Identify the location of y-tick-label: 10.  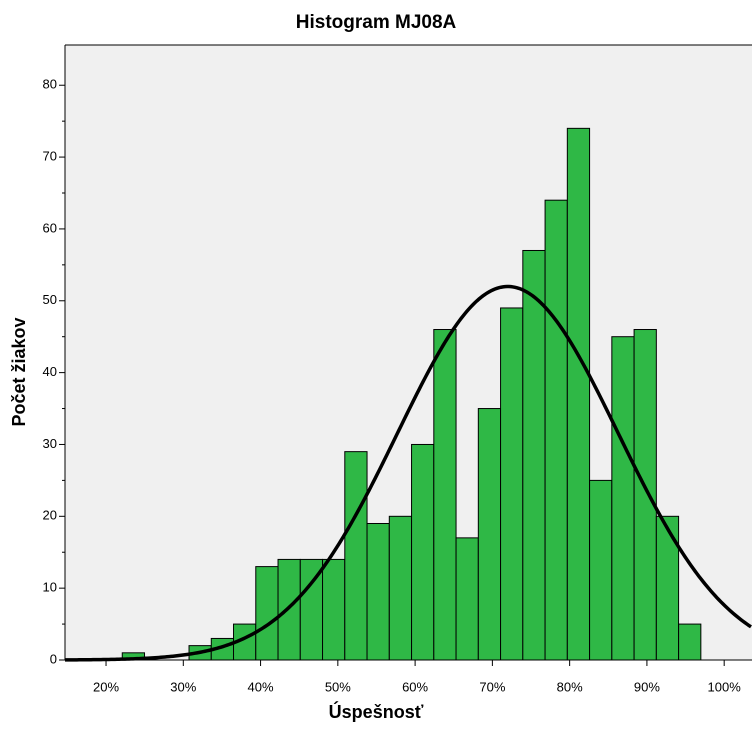
(50, 587).